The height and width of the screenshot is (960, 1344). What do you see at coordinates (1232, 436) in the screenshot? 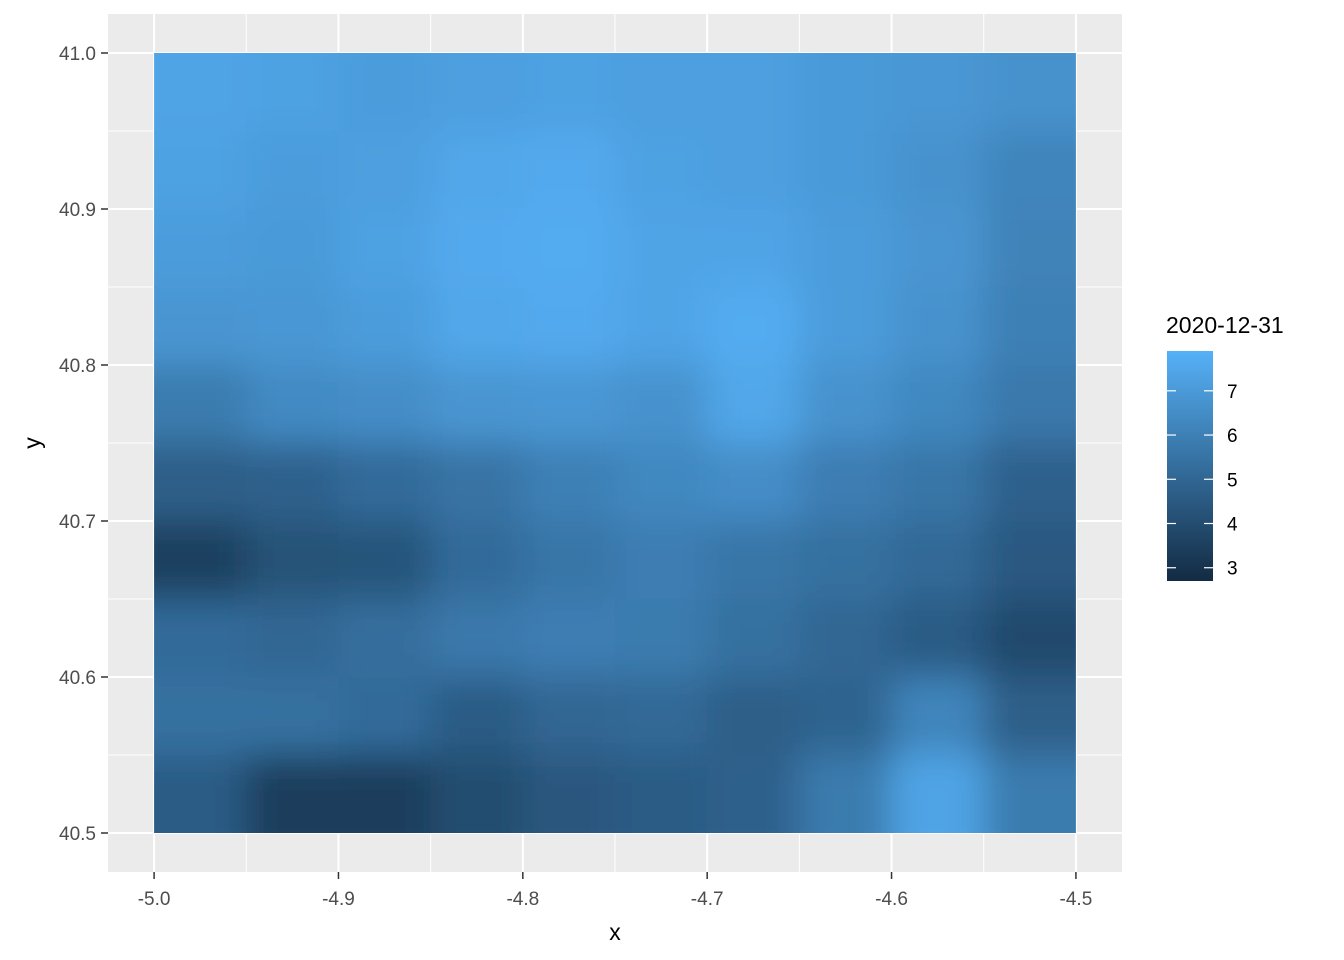
I see `legend-tick-label: 6` at bounding box center [1232, 436].